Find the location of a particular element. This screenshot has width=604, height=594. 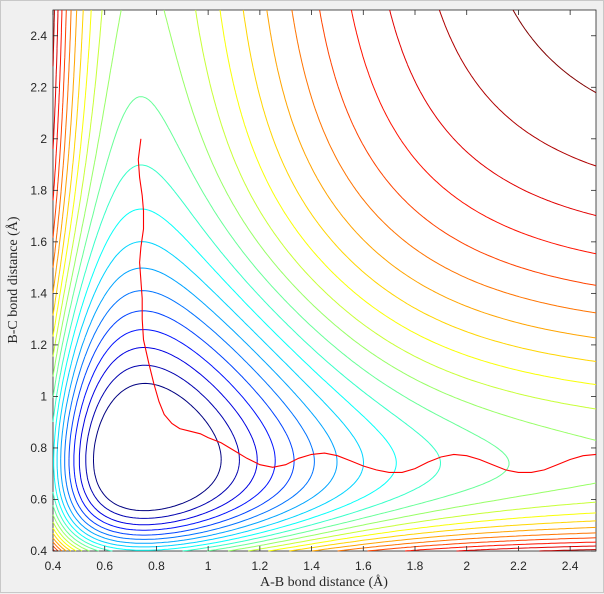

y-tick-label: 1.2 is located at coordinates (38, 345).